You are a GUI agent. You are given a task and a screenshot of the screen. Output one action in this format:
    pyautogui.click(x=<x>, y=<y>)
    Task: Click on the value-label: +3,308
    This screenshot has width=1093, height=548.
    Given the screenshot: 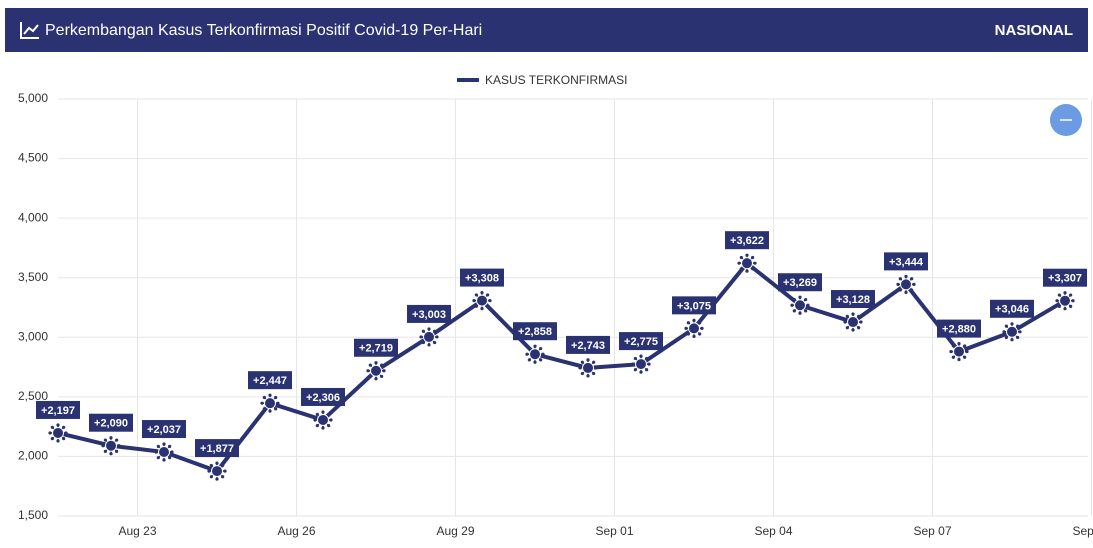 What is the action you would take?
    pyautogui.click(x=482, y=278)
    